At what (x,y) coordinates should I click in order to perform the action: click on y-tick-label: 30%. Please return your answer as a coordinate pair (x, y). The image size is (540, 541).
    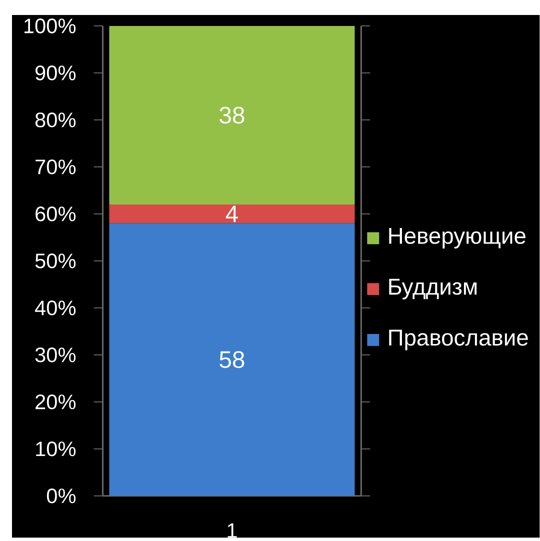
    Looking at the image, I should click on (55, 354).